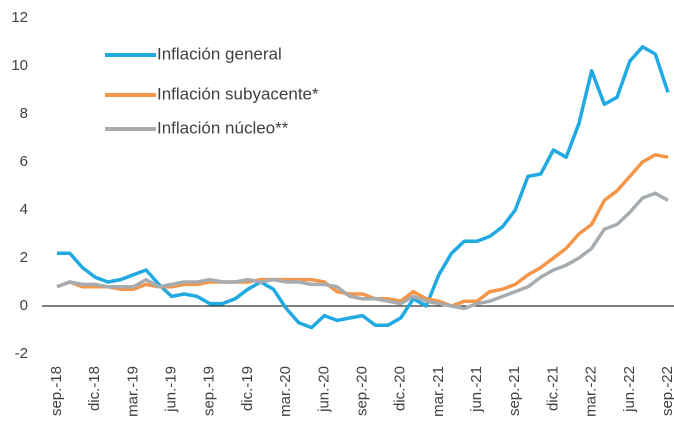  I want to click on x-tick-label: sep.-22, so click(666, 391).